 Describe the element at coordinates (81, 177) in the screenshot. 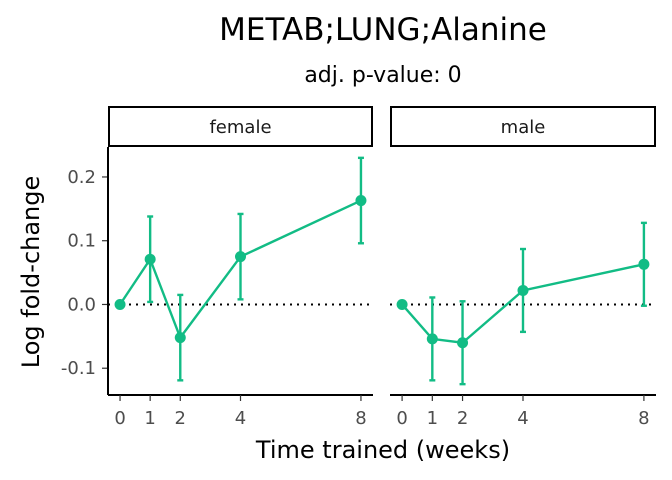

I see `y-tick-label: 0.2` at that location.